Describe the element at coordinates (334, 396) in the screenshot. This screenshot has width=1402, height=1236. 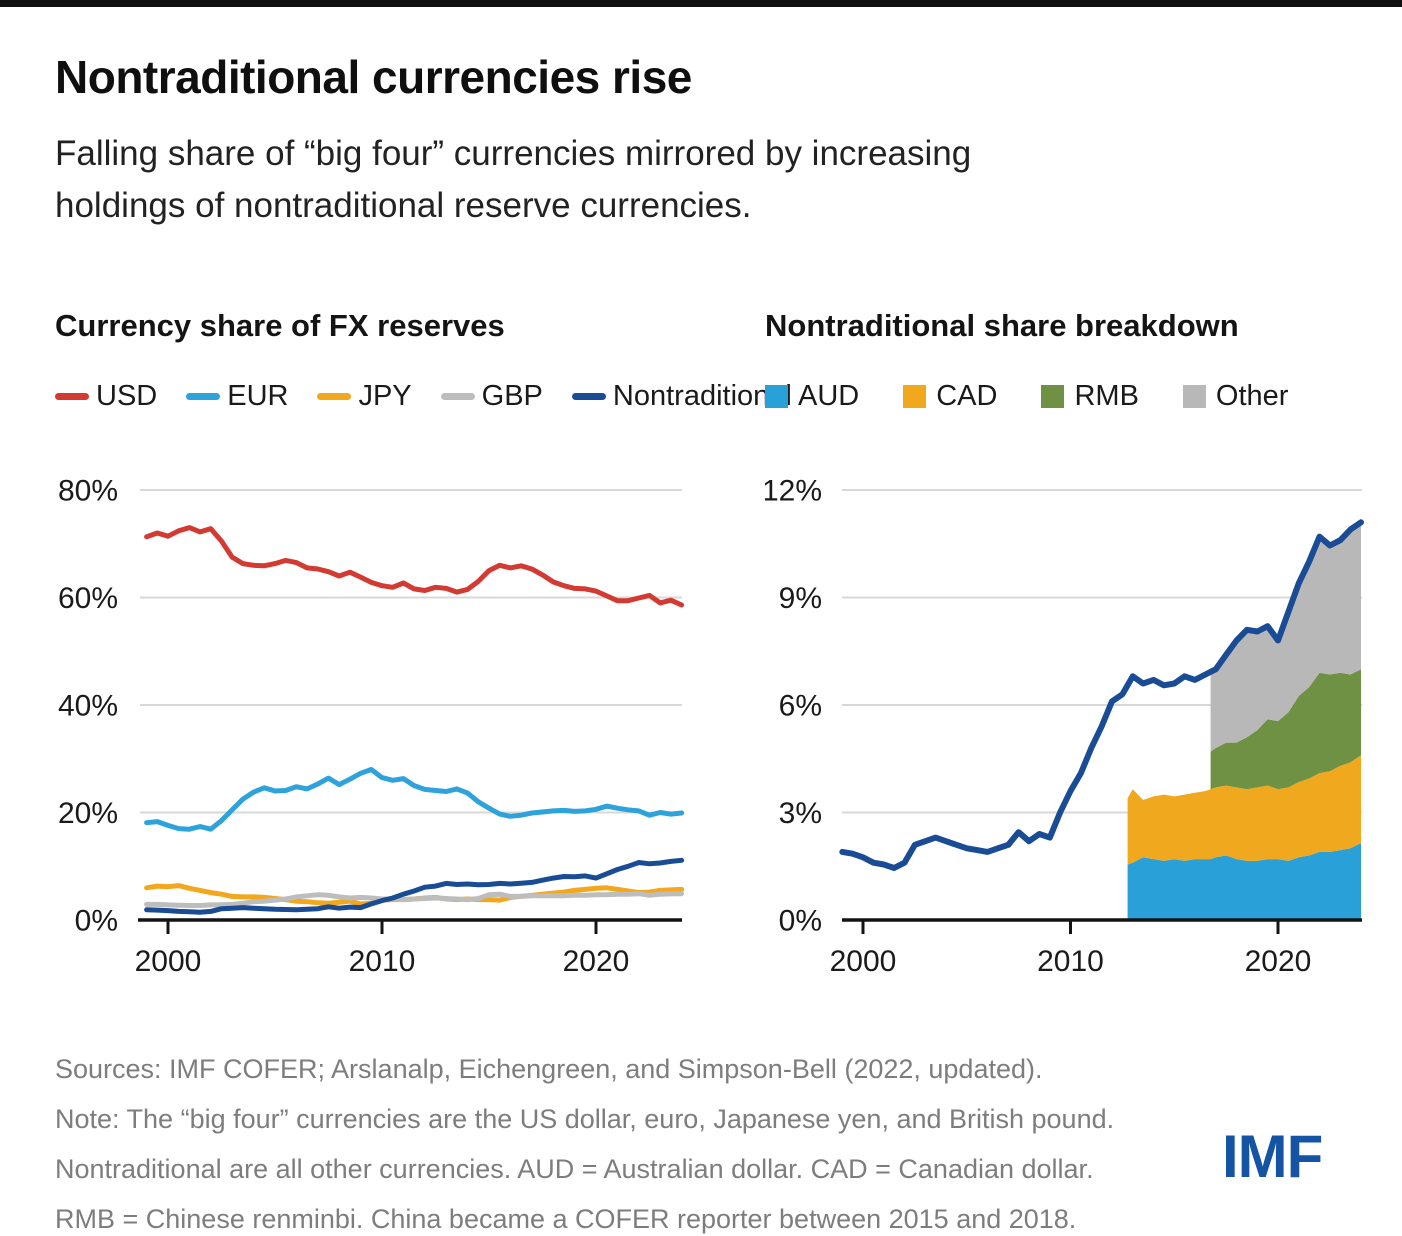
I see `jpy-swatch-icon` at that location.